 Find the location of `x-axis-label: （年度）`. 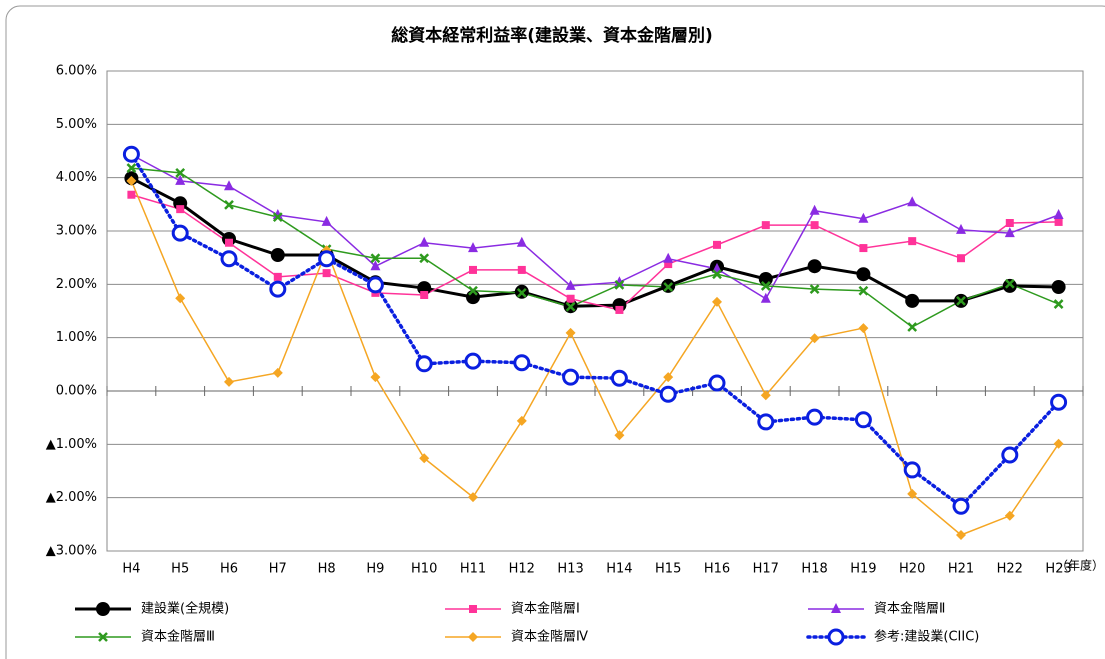

x-axis-label: （年度） is located at coordinates (1080, 565).